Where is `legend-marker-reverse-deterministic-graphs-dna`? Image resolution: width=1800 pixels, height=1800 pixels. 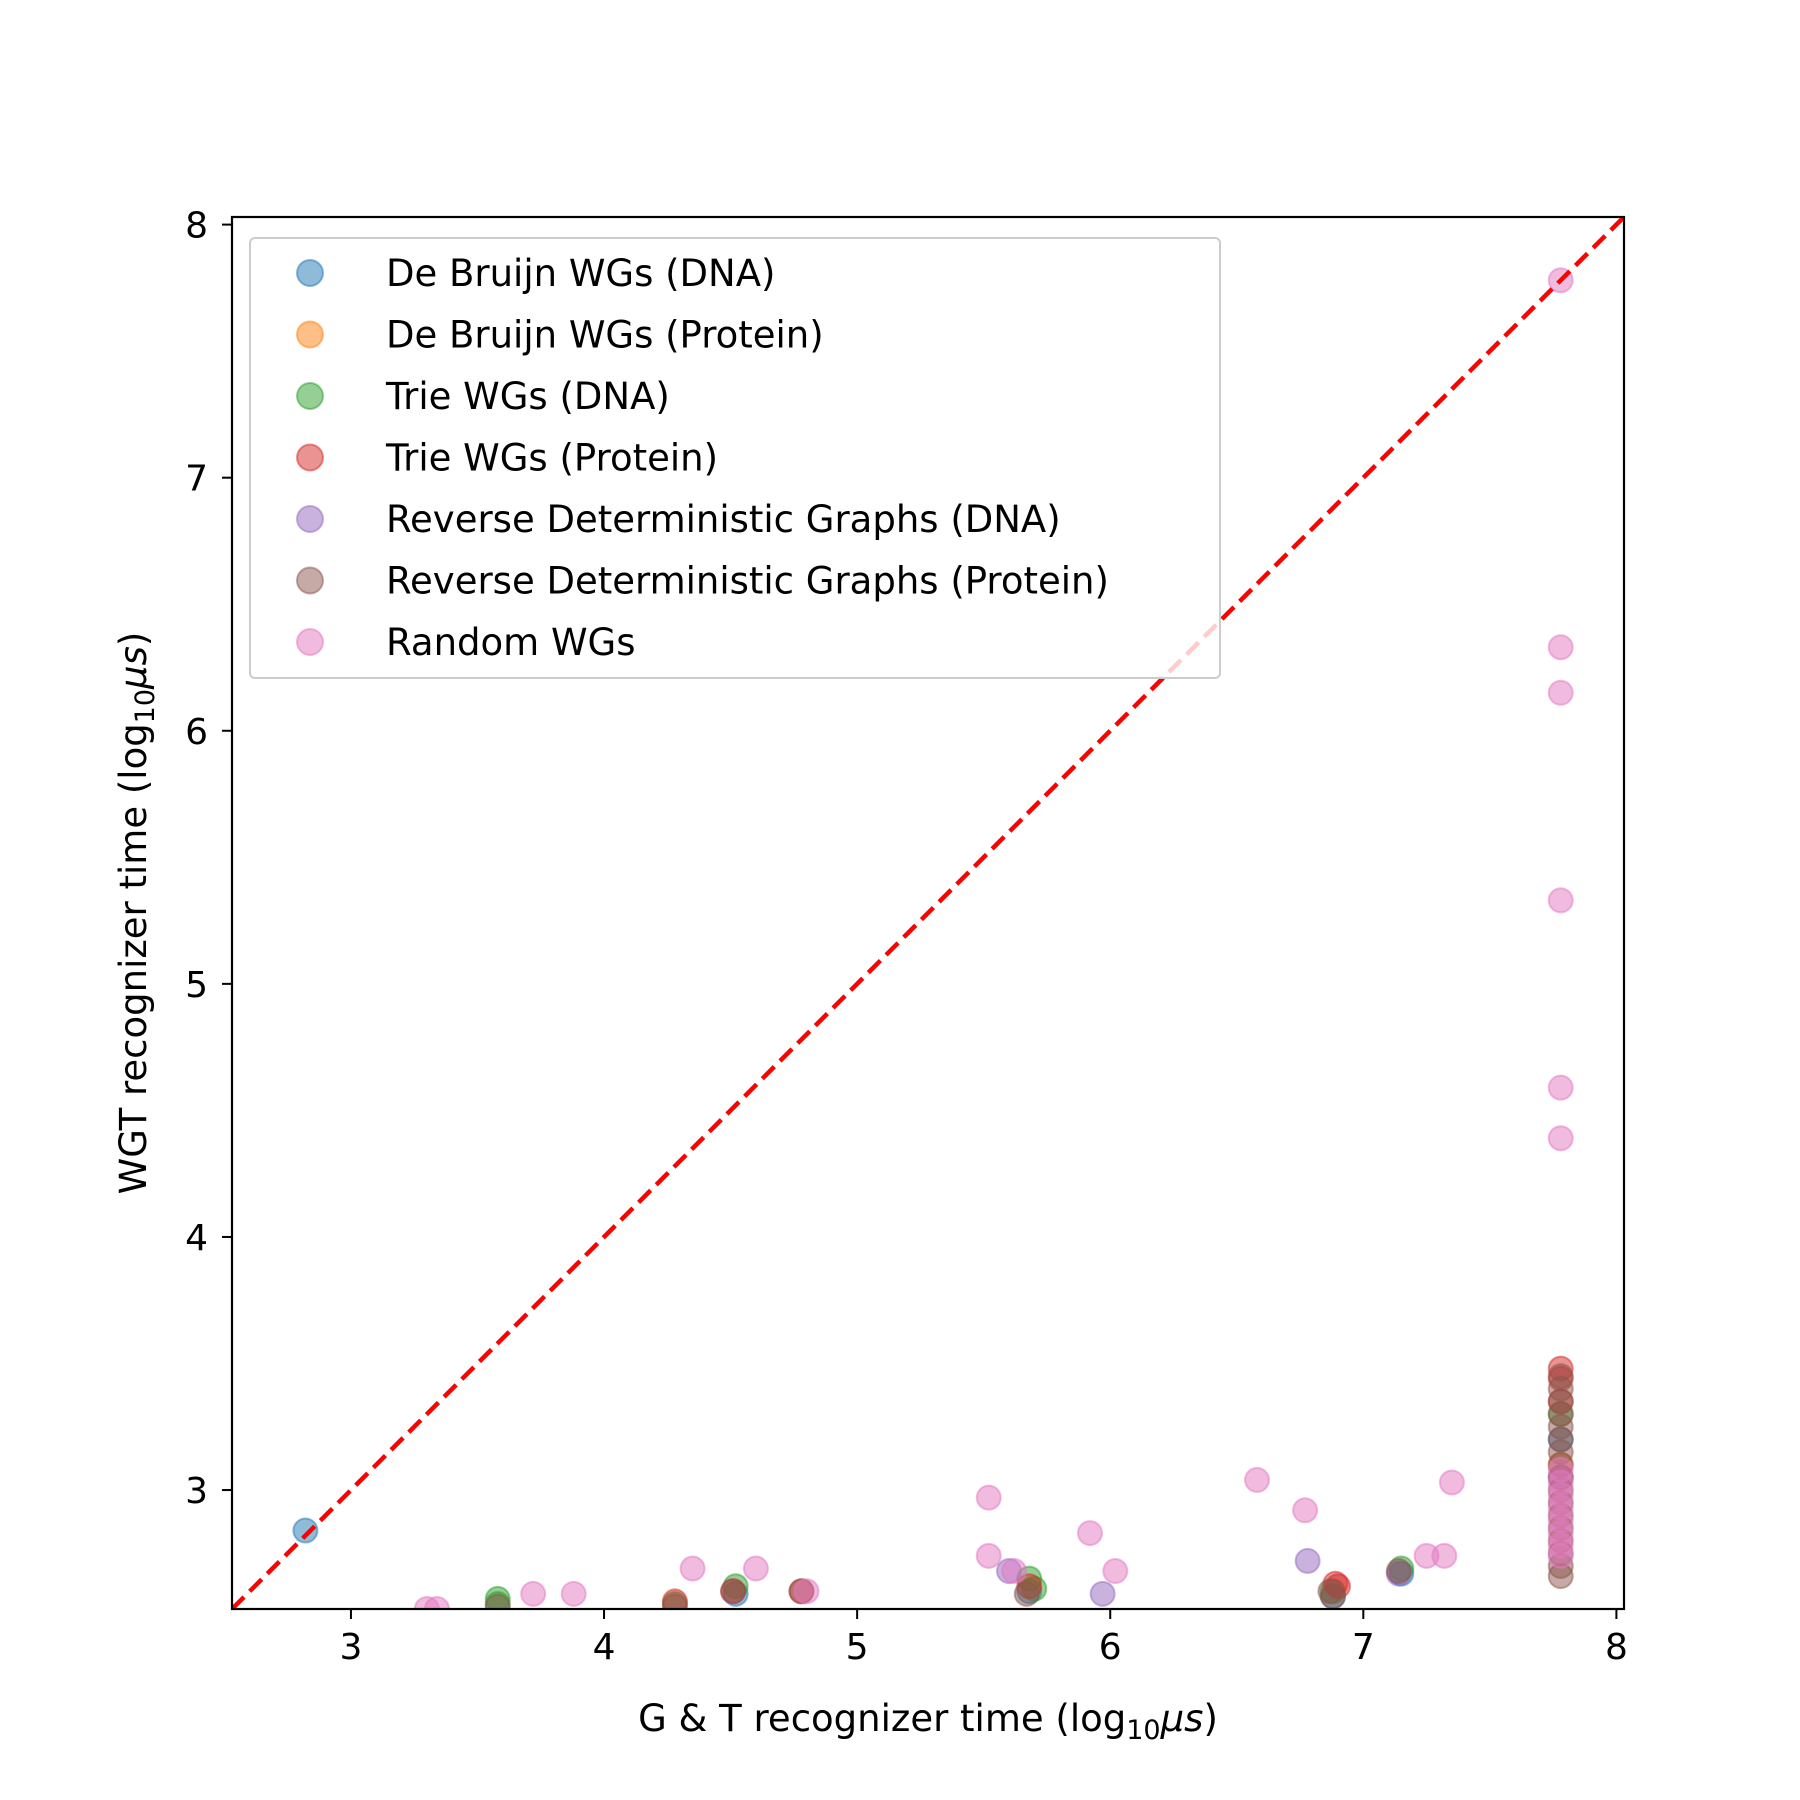
legend-marker-reverse-deterministic-graphs-dna is located at coordinates (310, 519).